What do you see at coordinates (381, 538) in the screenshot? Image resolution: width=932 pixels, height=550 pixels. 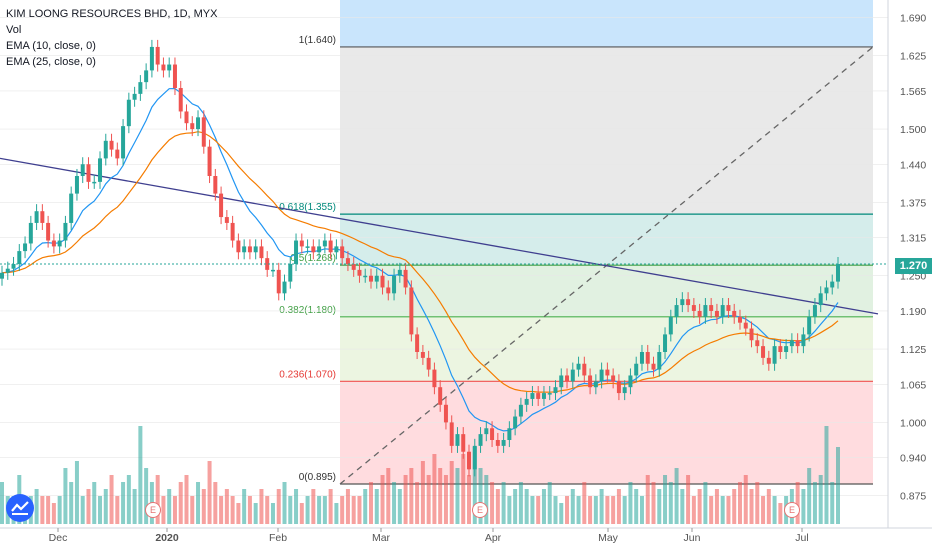 I see `time-axis-tick: Mar` at bounding box center [381, 538].